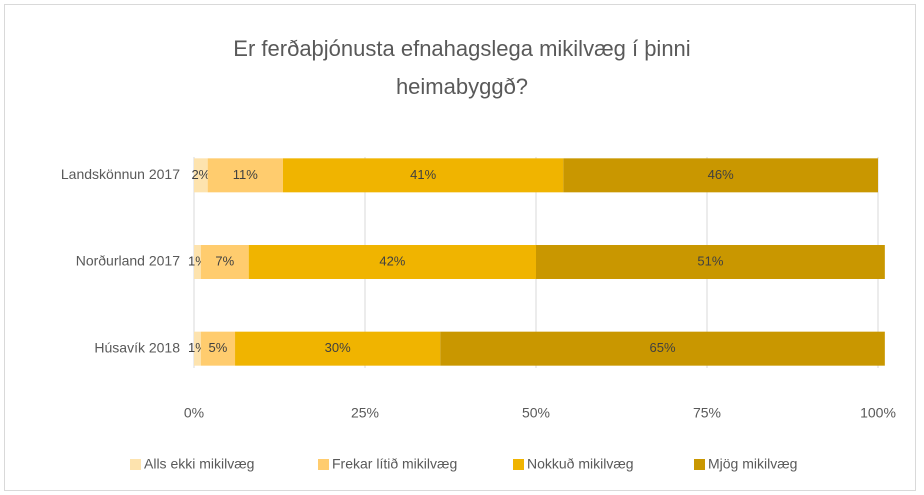 This screenshot has width=924, height=495. What do you see at coordinates (120, 174) in the screenshot?
I see `y-tick-label: Landskönnun 2017` at bounding box center [120, 174].